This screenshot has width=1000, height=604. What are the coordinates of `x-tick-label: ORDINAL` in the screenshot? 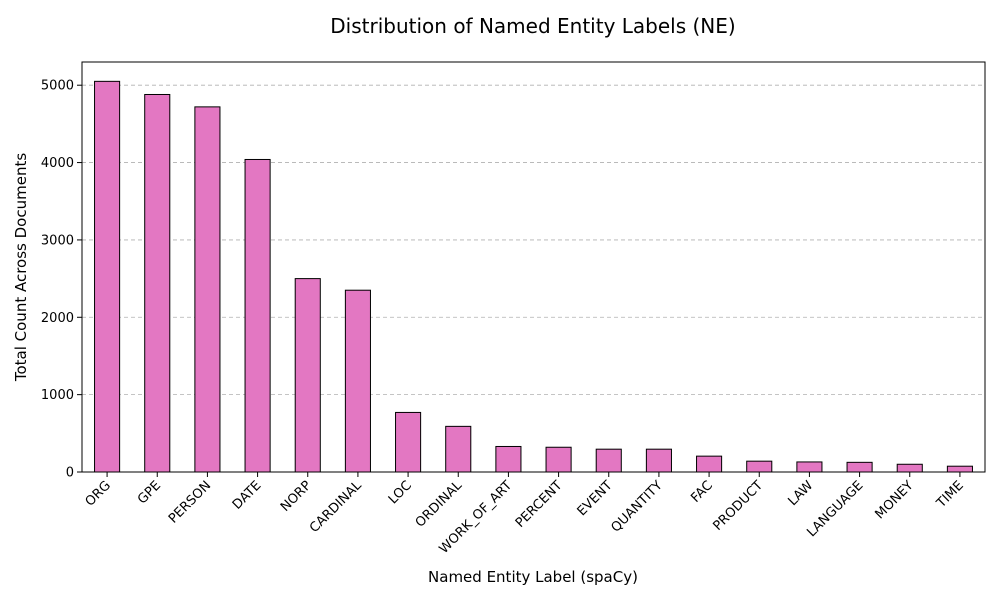 It's located at (439, 504).